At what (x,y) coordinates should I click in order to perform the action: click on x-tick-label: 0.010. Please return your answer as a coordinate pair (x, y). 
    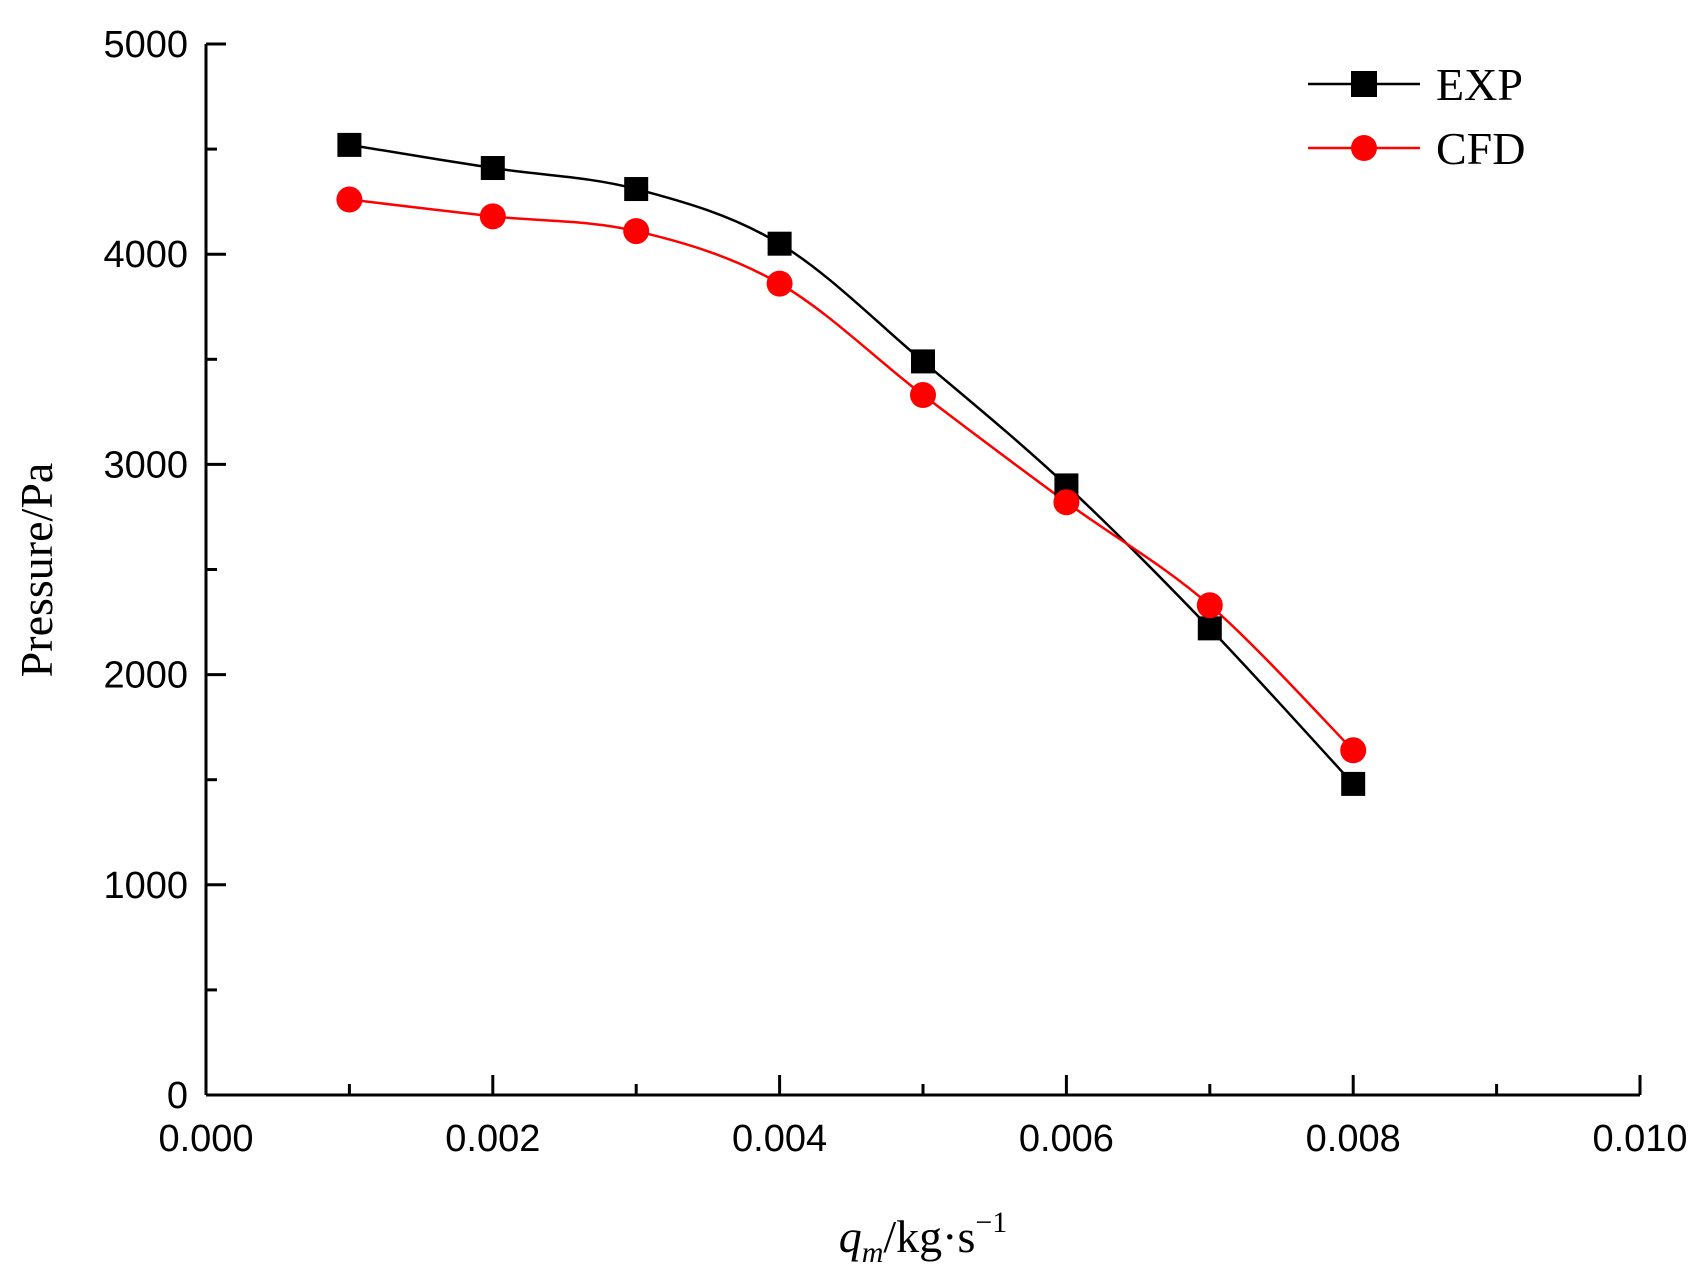
    Looking at the image, I should click on (1639, 1139).